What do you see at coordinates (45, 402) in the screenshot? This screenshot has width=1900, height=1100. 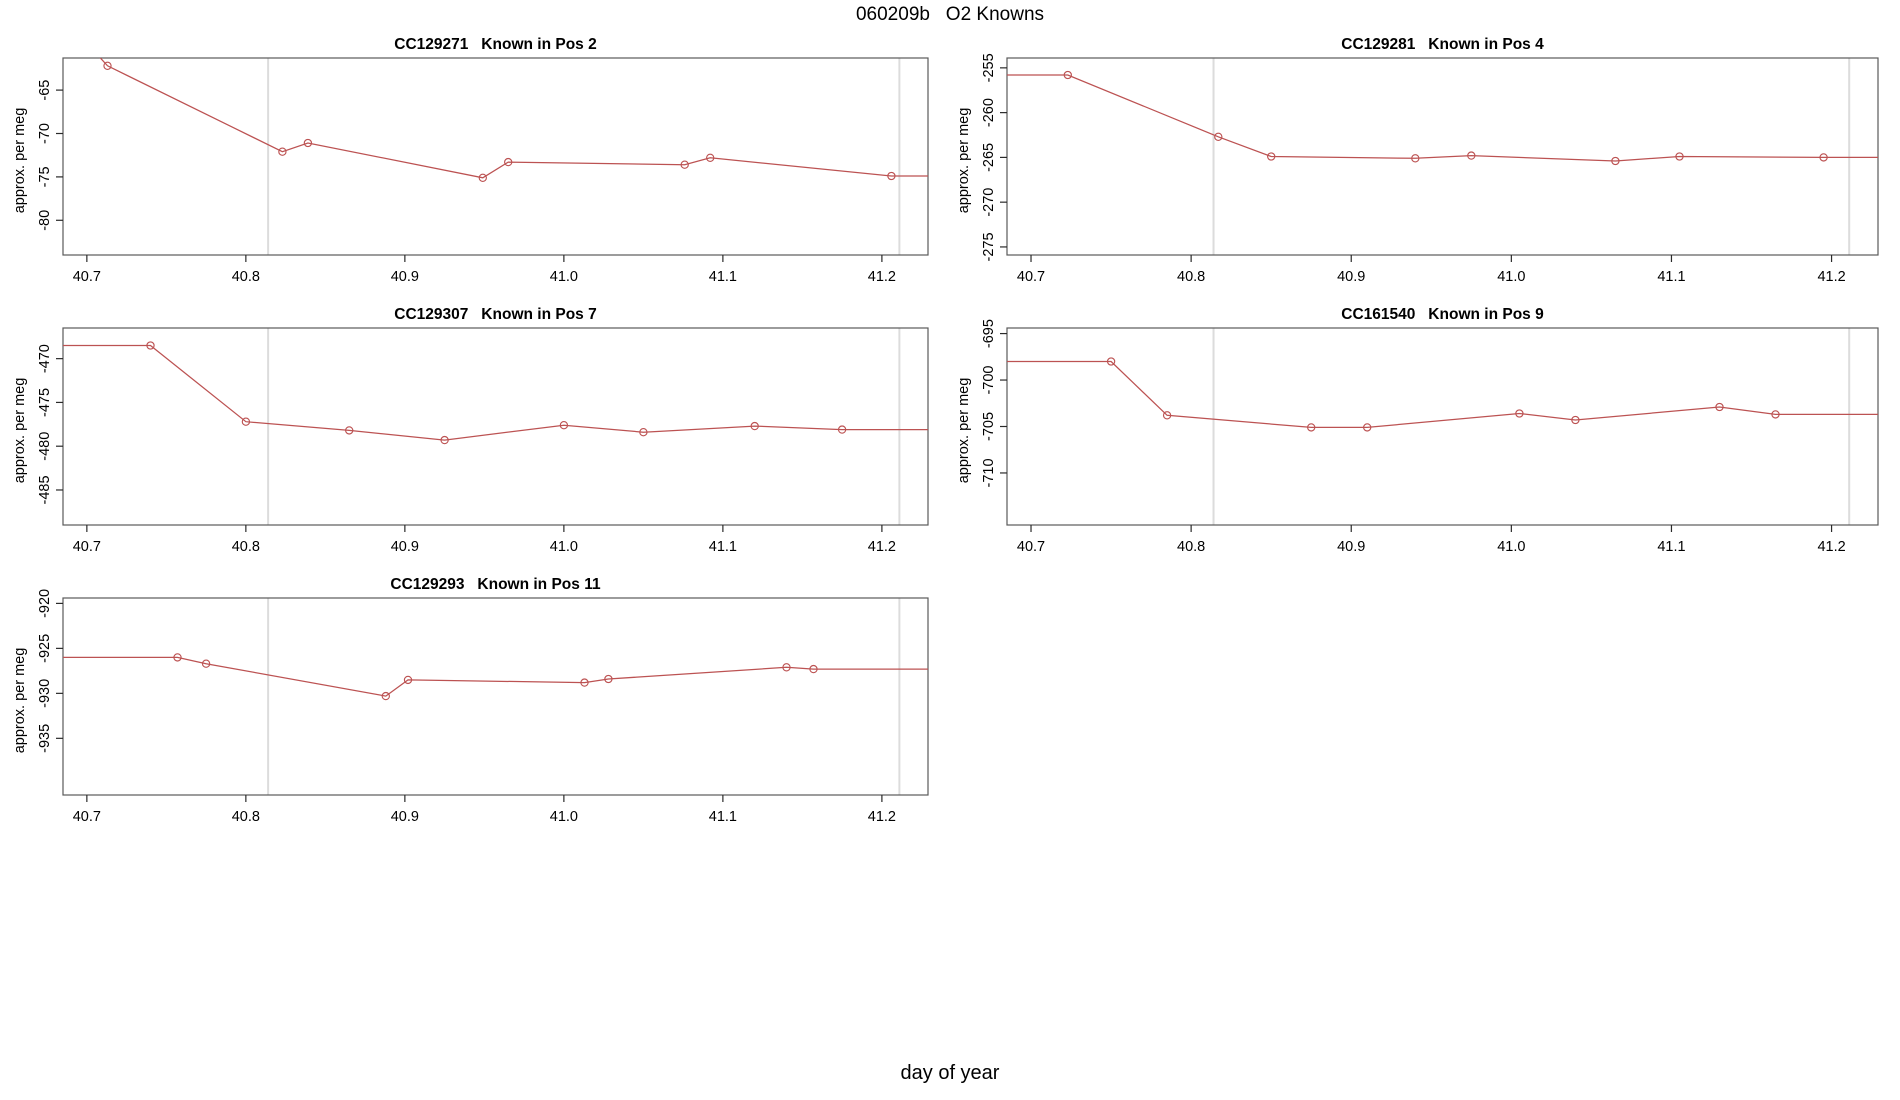 I see `y-tick-label: -475` at bounding box center [45, 402].